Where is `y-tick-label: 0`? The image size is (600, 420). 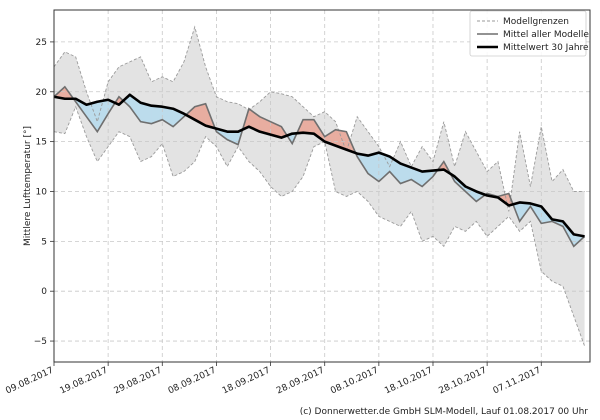 y-tick-label: 0 is located at coordinates (44, 292).